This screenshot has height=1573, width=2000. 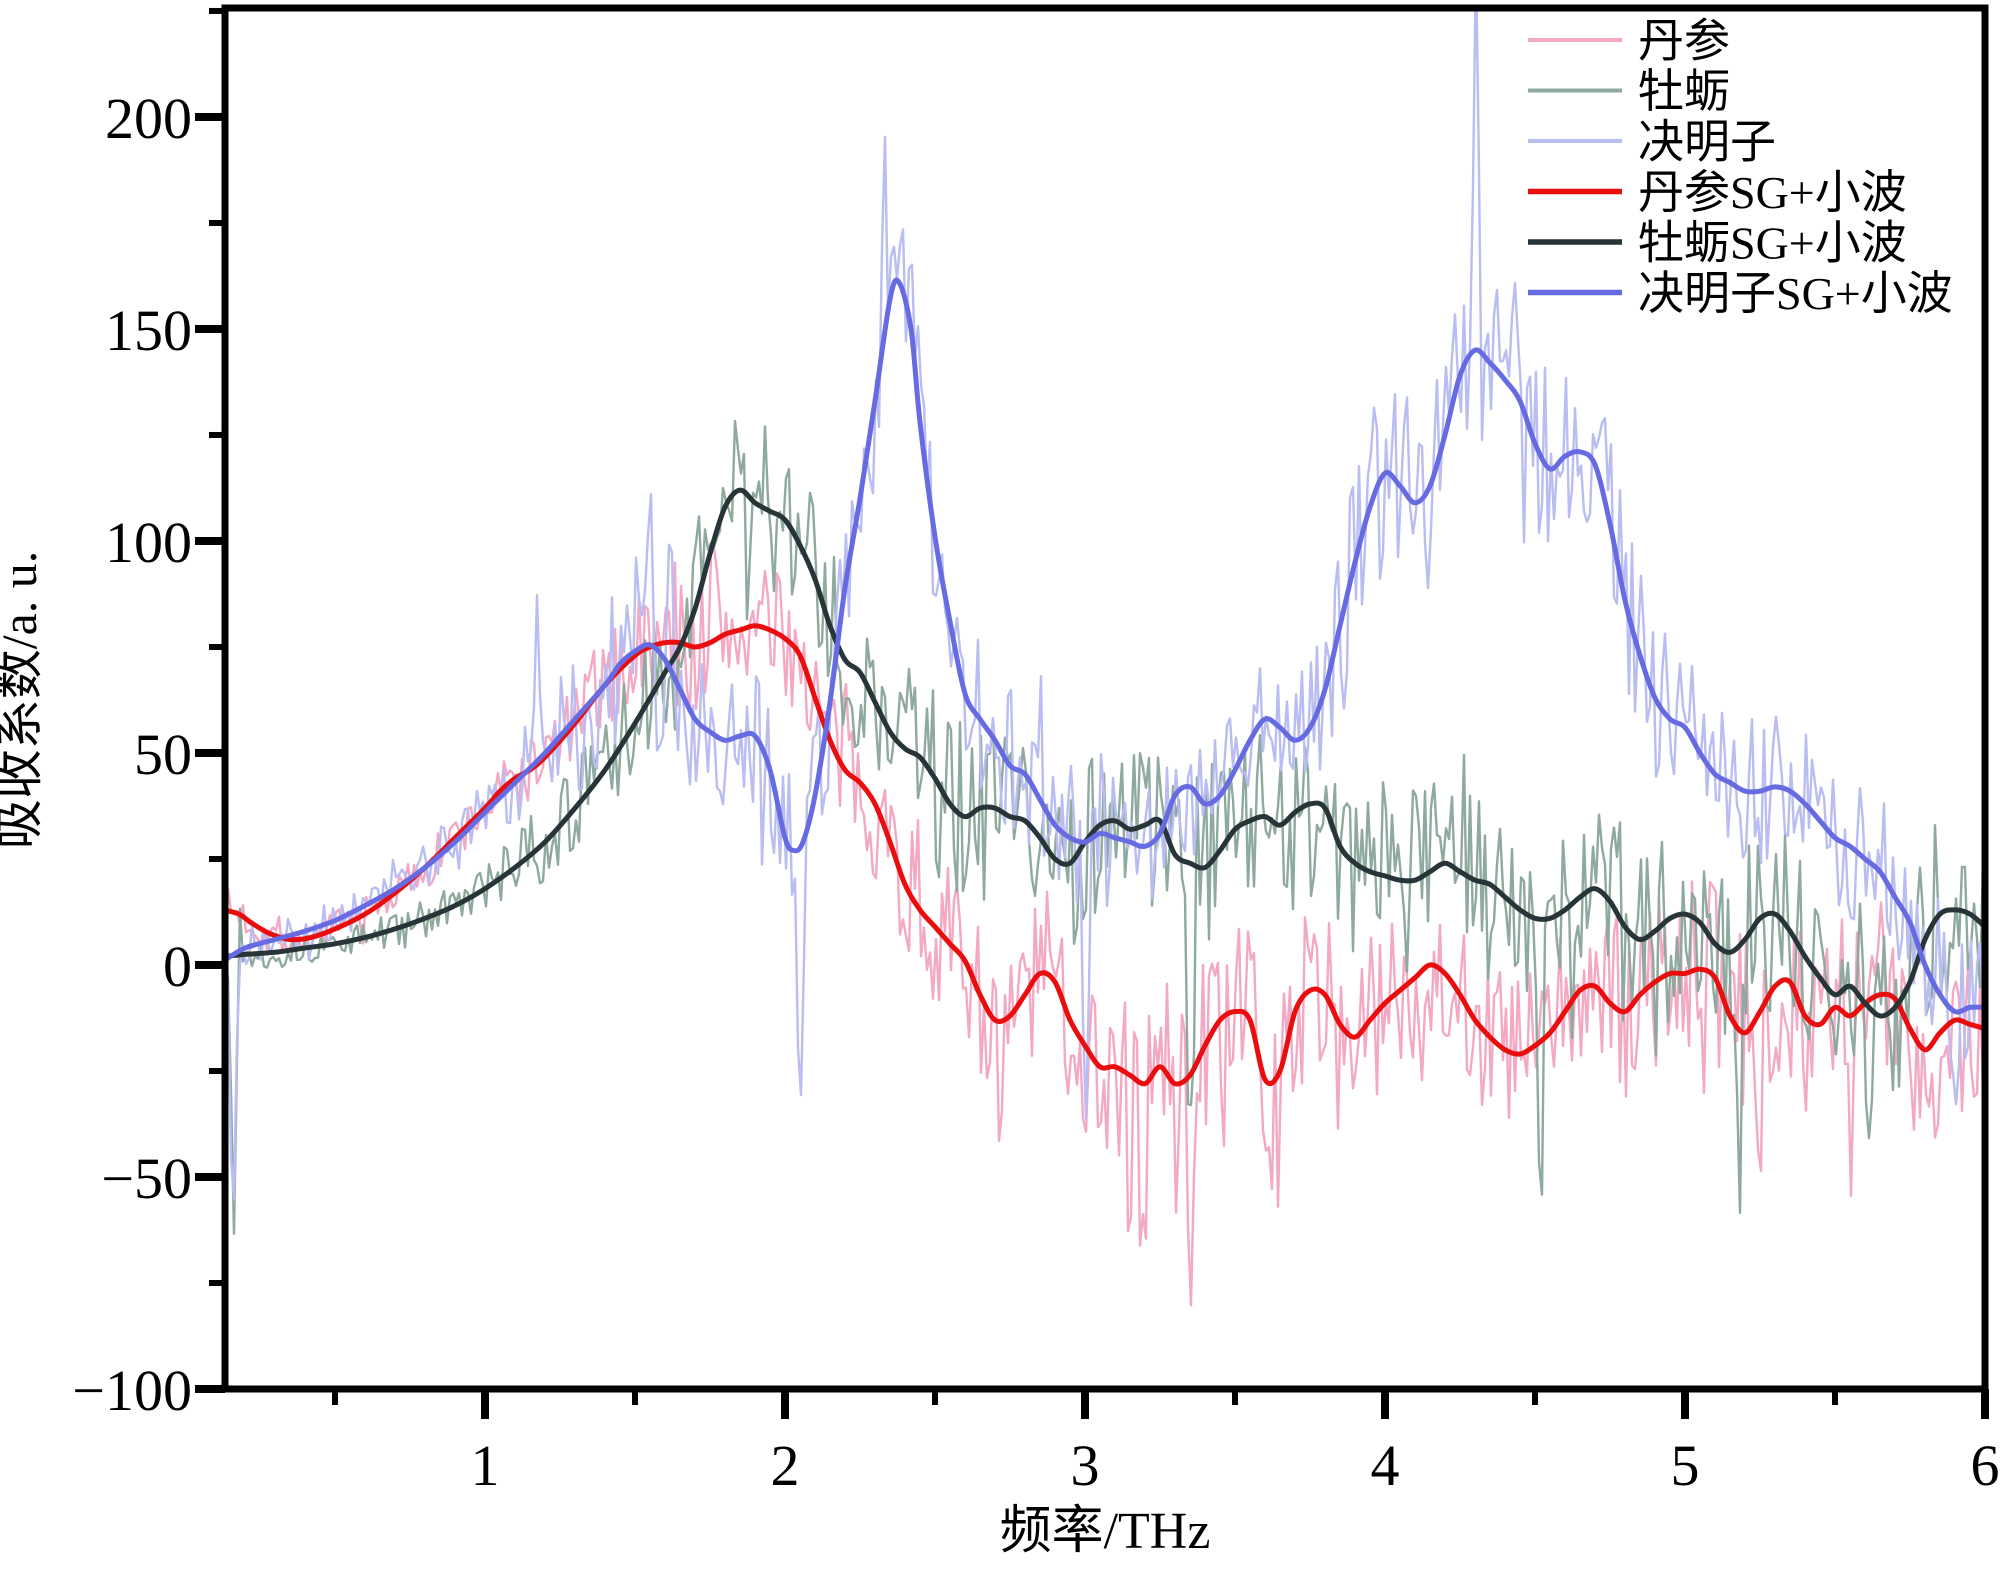 I want to click on x-tick-label: 4, so click(x=1385, y=1465).